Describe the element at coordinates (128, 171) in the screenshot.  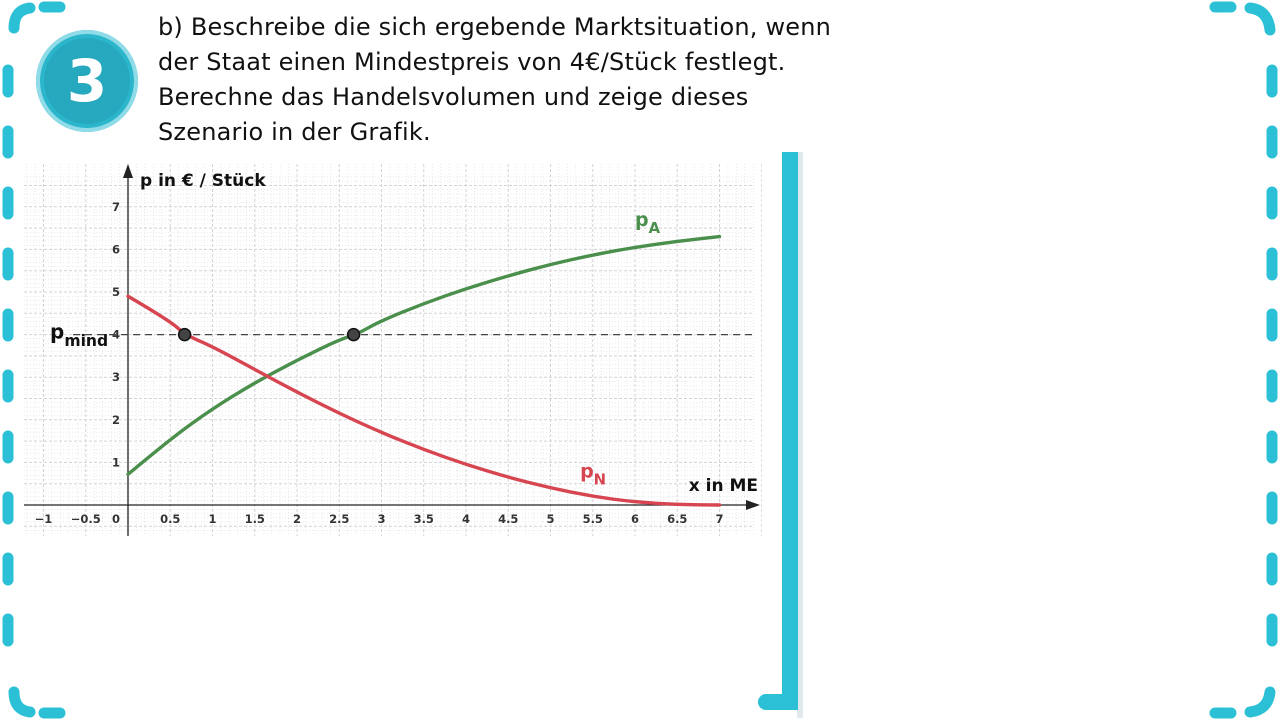
I see `y-axis-arrow` at that location.